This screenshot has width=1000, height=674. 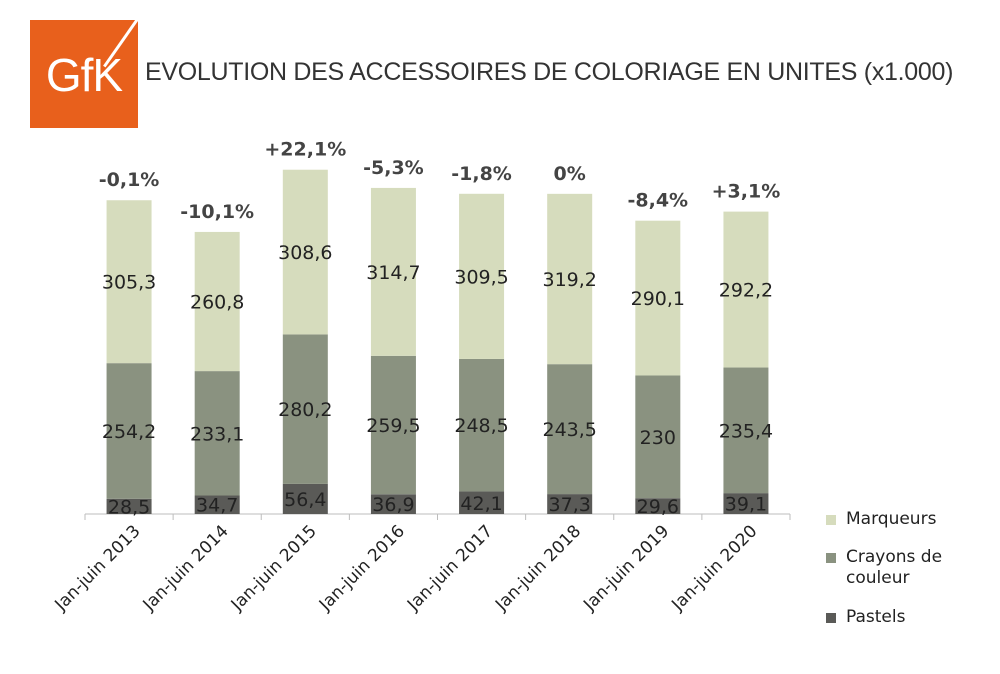 I want to click on x-tick-label: Jan-juin 2015, so click(x=274, y=568).